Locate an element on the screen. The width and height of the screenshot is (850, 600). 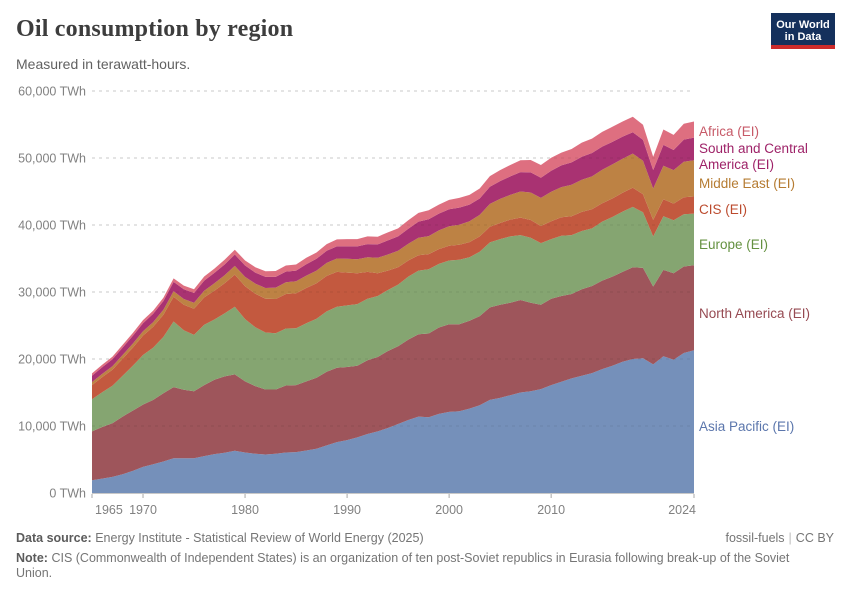
svg-text: 50,000 TWh is located at coordinates (52, 159).